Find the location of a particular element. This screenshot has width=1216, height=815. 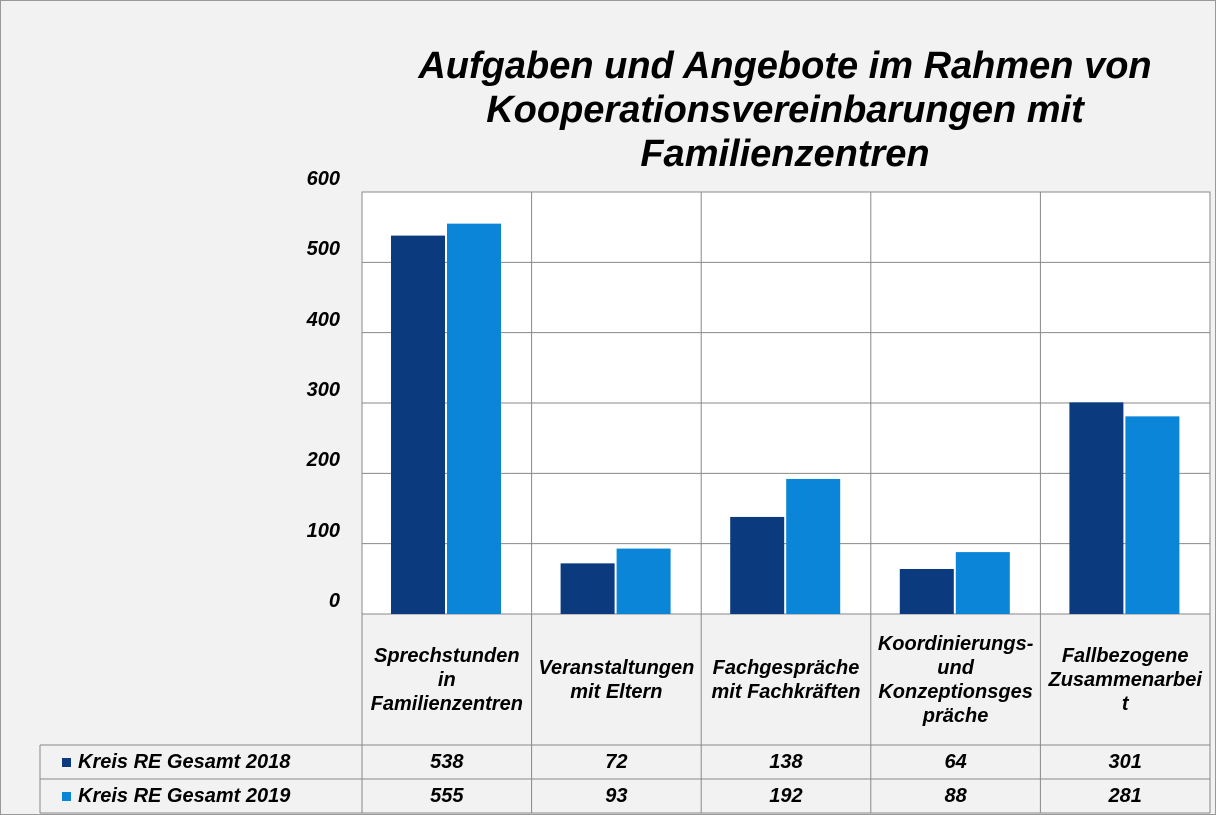

table-value: 93 is located at coordinates (616, 796).